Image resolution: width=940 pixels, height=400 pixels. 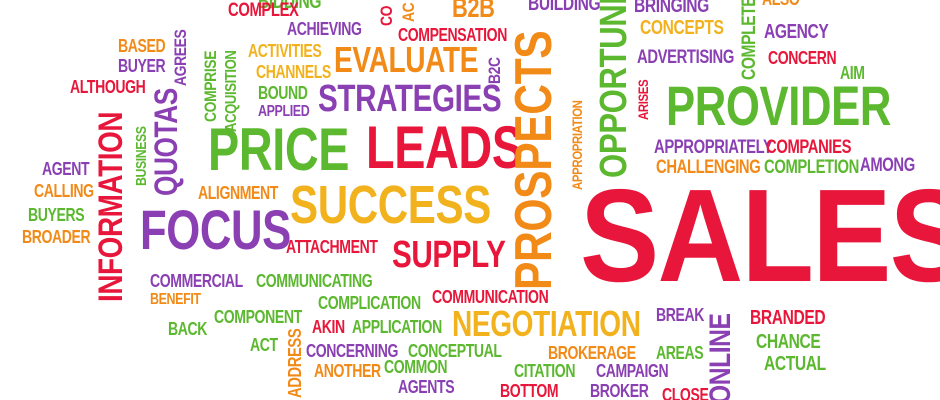 What do you see at coordinates (258, 317) in the screenshot?
I see `word-component: COMPONENT` at bounding box center [258, 317].